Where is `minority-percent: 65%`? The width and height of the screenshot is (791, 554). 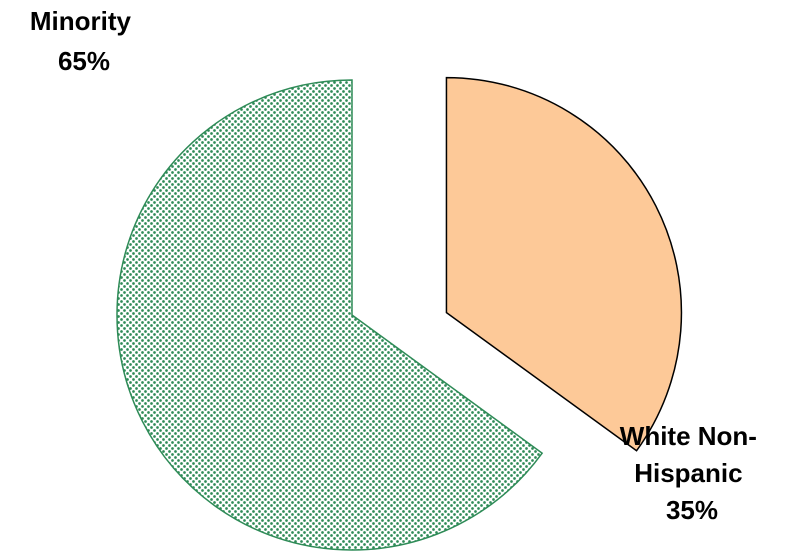
minority-percent: 65% is located at coordinates (84, 61).